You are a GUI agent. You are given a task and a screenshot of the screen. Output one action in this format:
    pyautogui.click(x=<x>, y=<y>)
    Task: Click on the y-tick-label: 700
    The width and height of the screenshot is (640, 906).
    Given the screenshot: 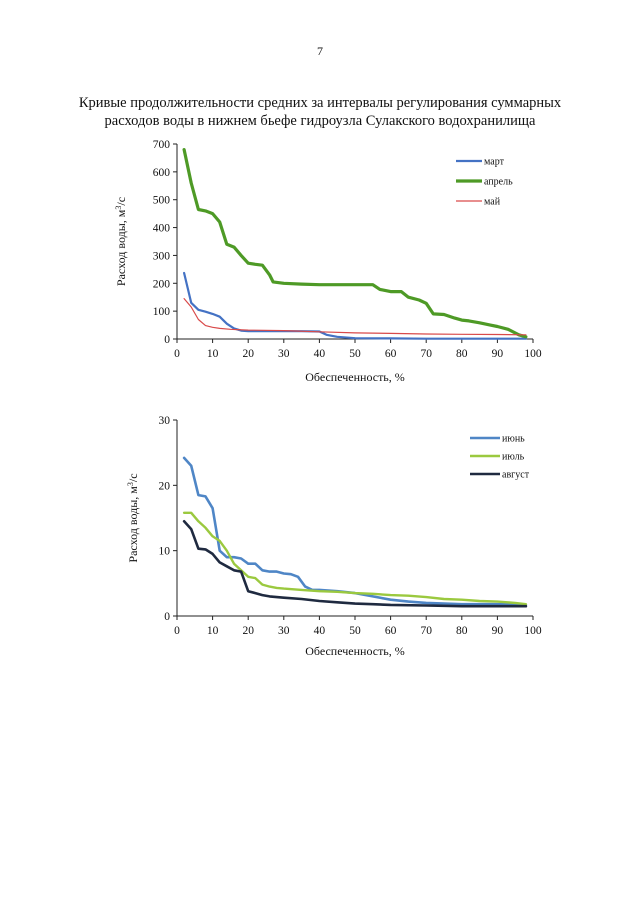 What is the action you would take?
    pyautogui.click(x=162, y=145)
    